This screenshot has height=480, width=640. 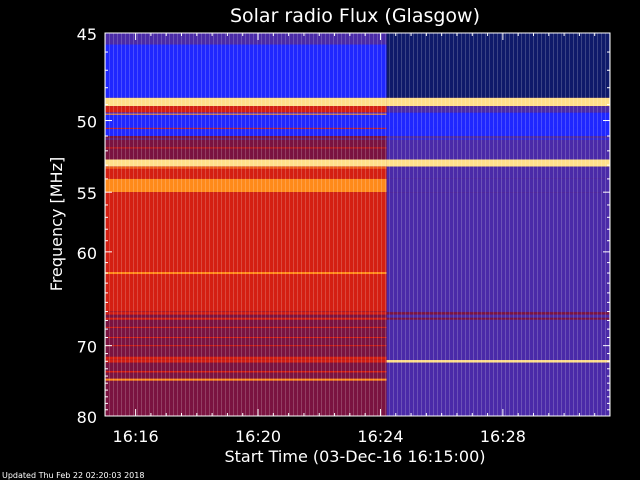 I want to click on x-tick-label-0: 16:16, so click(x=136, y=436).